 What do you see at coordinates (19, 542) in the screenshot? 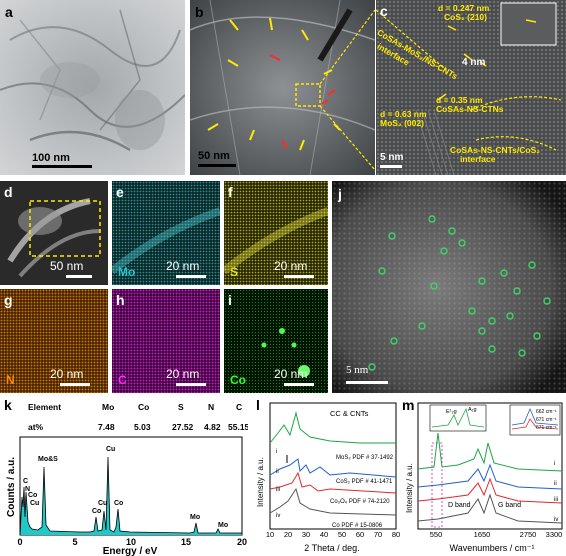
I see `x-tick: 0` at bounding box center [19, 542].